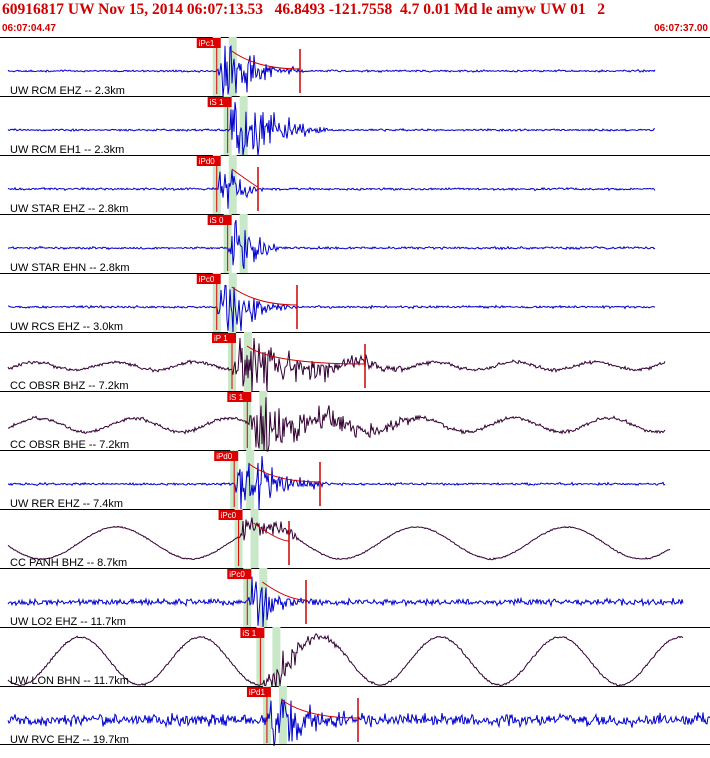  What do you see at coordinates (29, 28) in the screenshot?
I see `time-start-label: 06:07:04.47` at bounding box center [29, 28].